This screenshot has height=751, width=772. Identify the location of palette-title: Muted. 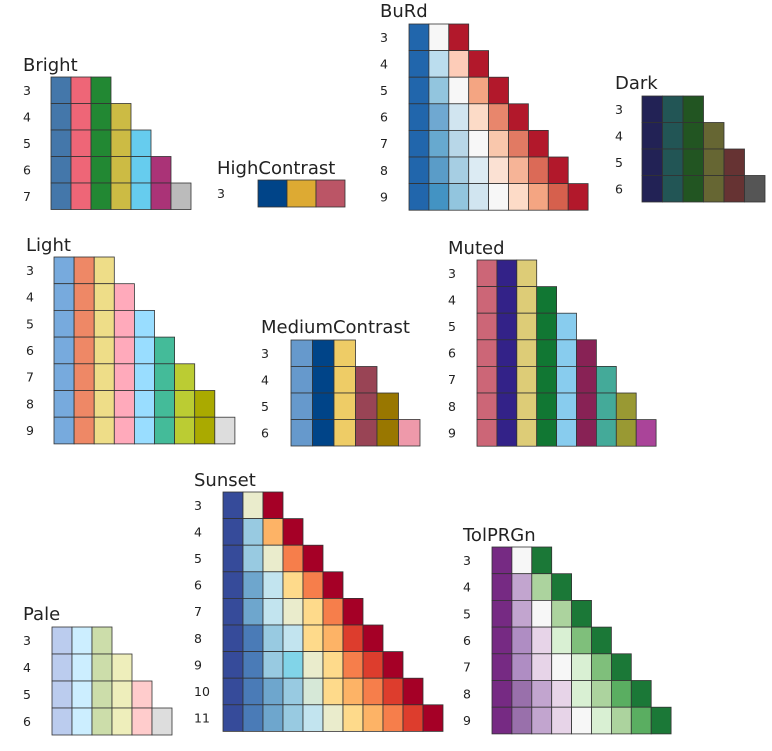
(476, 248).